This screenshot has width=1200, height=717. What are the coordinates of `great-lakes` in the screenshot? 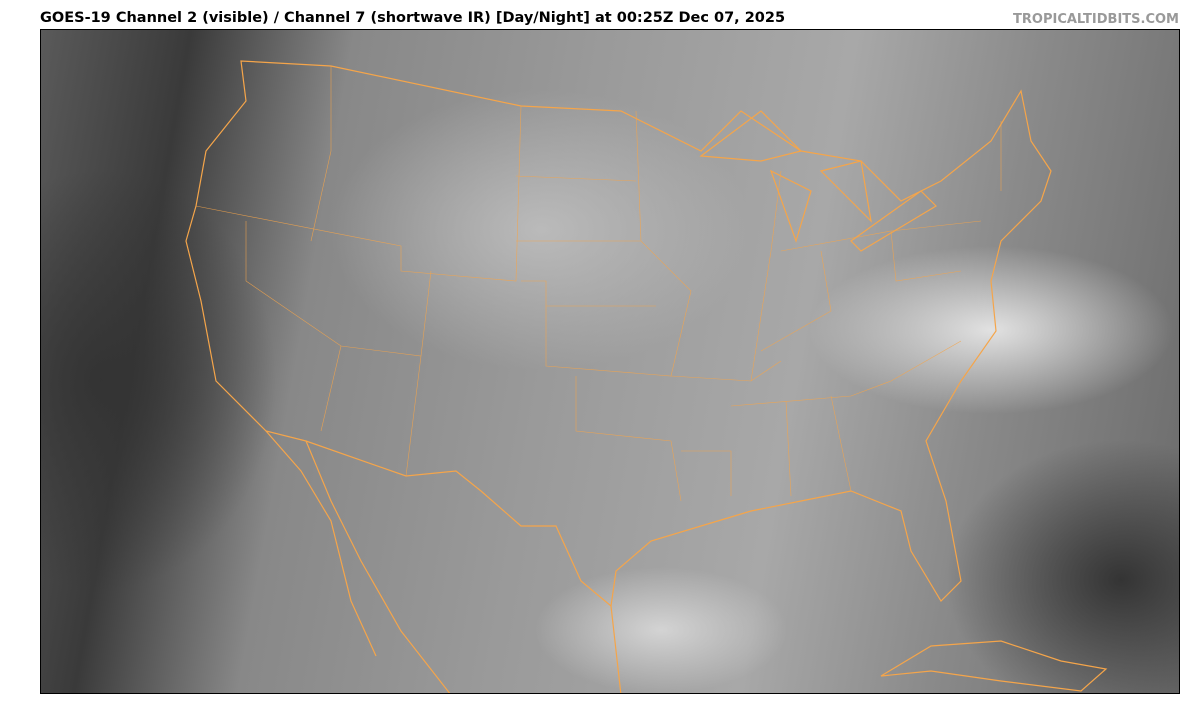 It's located at (818, 181).